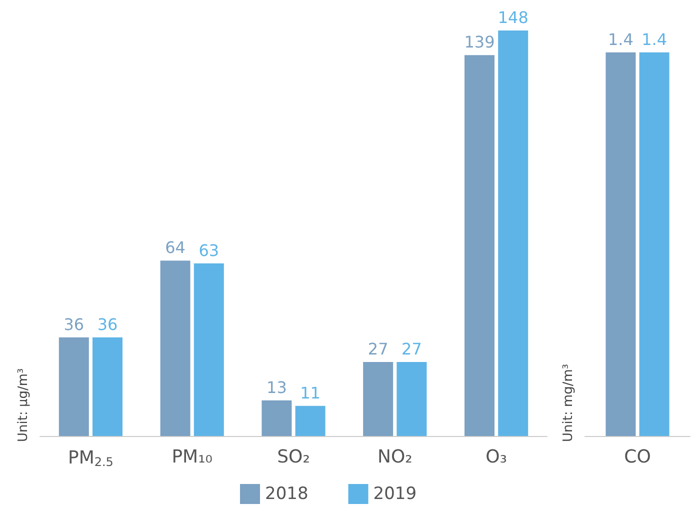 The width and height of the screenshot is (698, 511). What do you see at coordinates (568, 403) in the screenshot?
I see `y-axis-title: Unit: mg/m³` at bounding box center [568, 403].